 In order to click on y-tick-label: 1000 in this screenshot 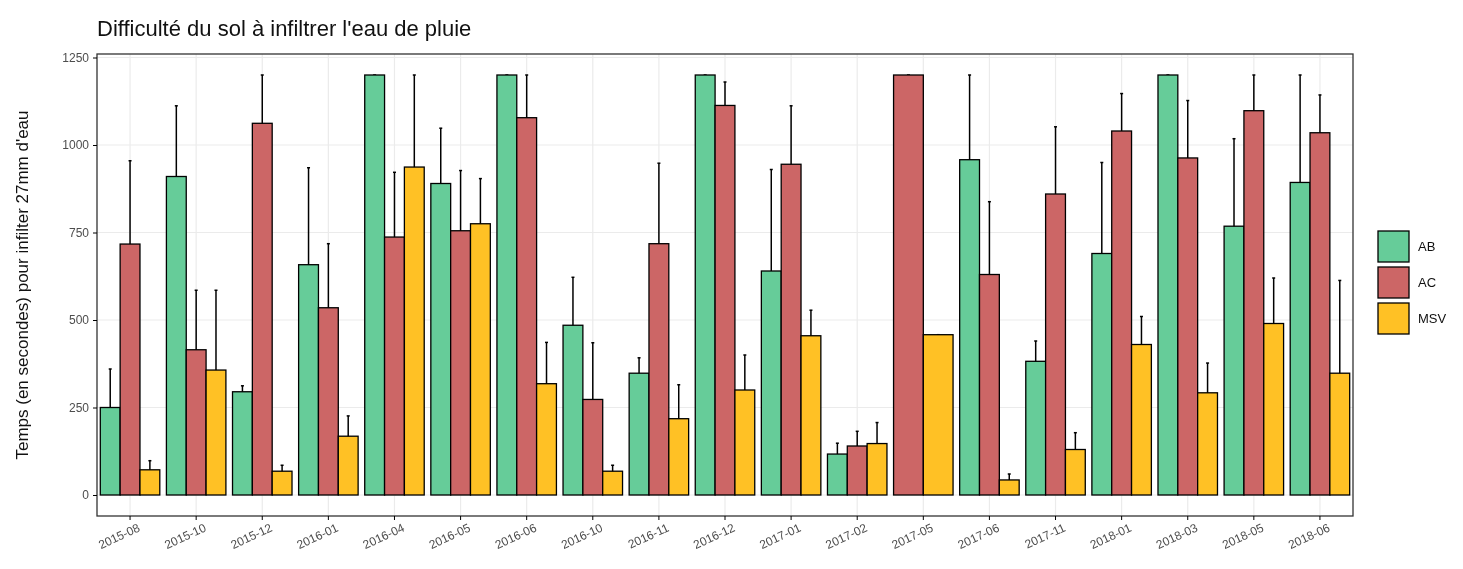, I will do `click(76, 145)`.